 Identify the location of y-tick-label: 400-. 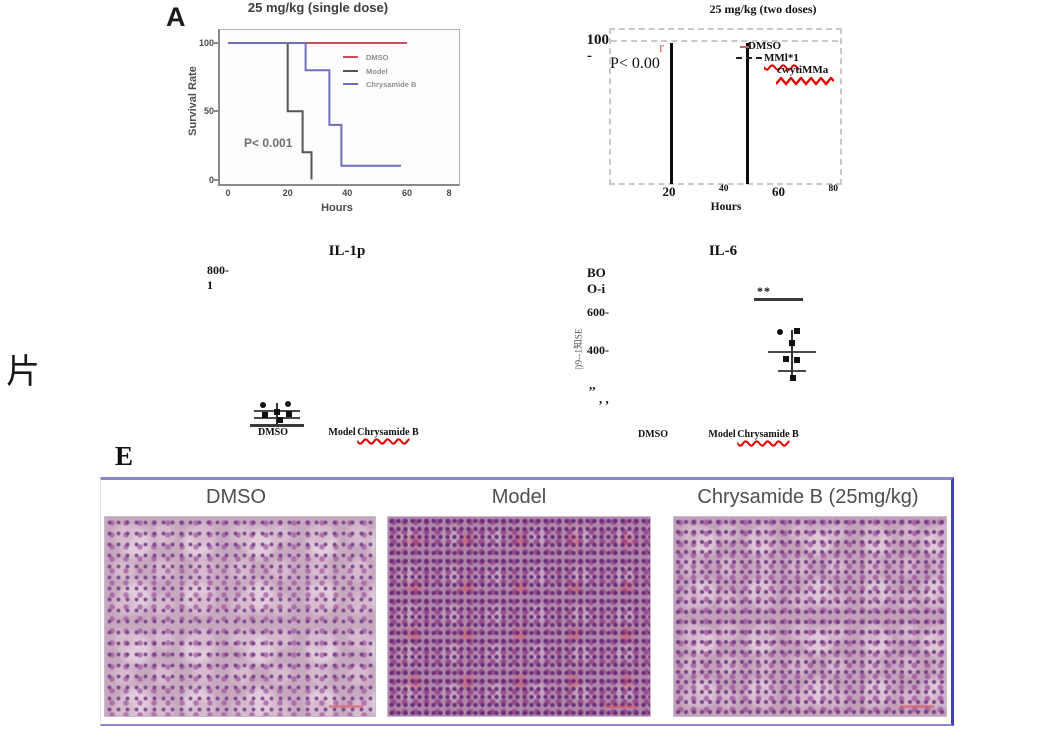
(598, 350).